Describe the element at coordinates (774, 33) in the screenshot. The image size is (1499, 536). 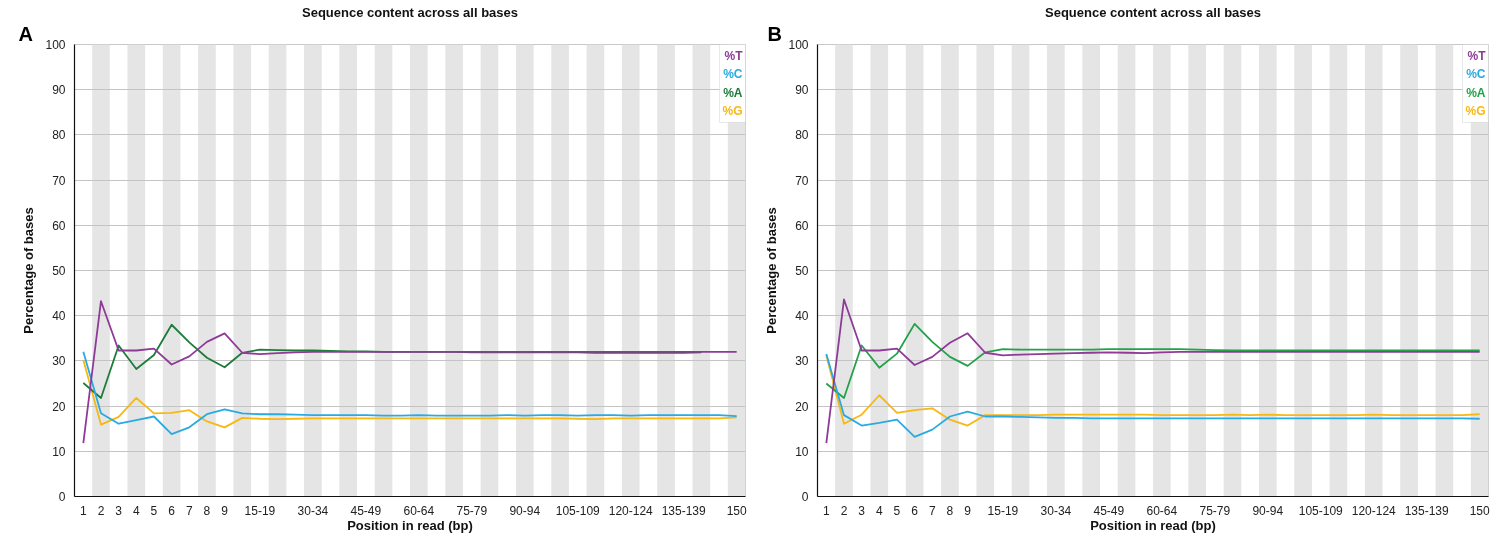
I see `text: B` at that location.